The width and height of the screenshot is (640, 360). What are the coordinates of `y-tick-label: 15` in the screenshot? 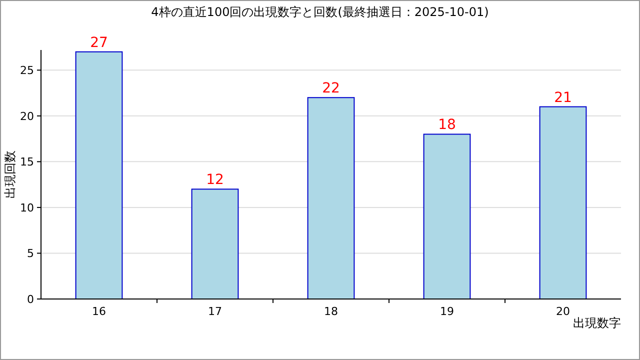 It's located at (27, 162).